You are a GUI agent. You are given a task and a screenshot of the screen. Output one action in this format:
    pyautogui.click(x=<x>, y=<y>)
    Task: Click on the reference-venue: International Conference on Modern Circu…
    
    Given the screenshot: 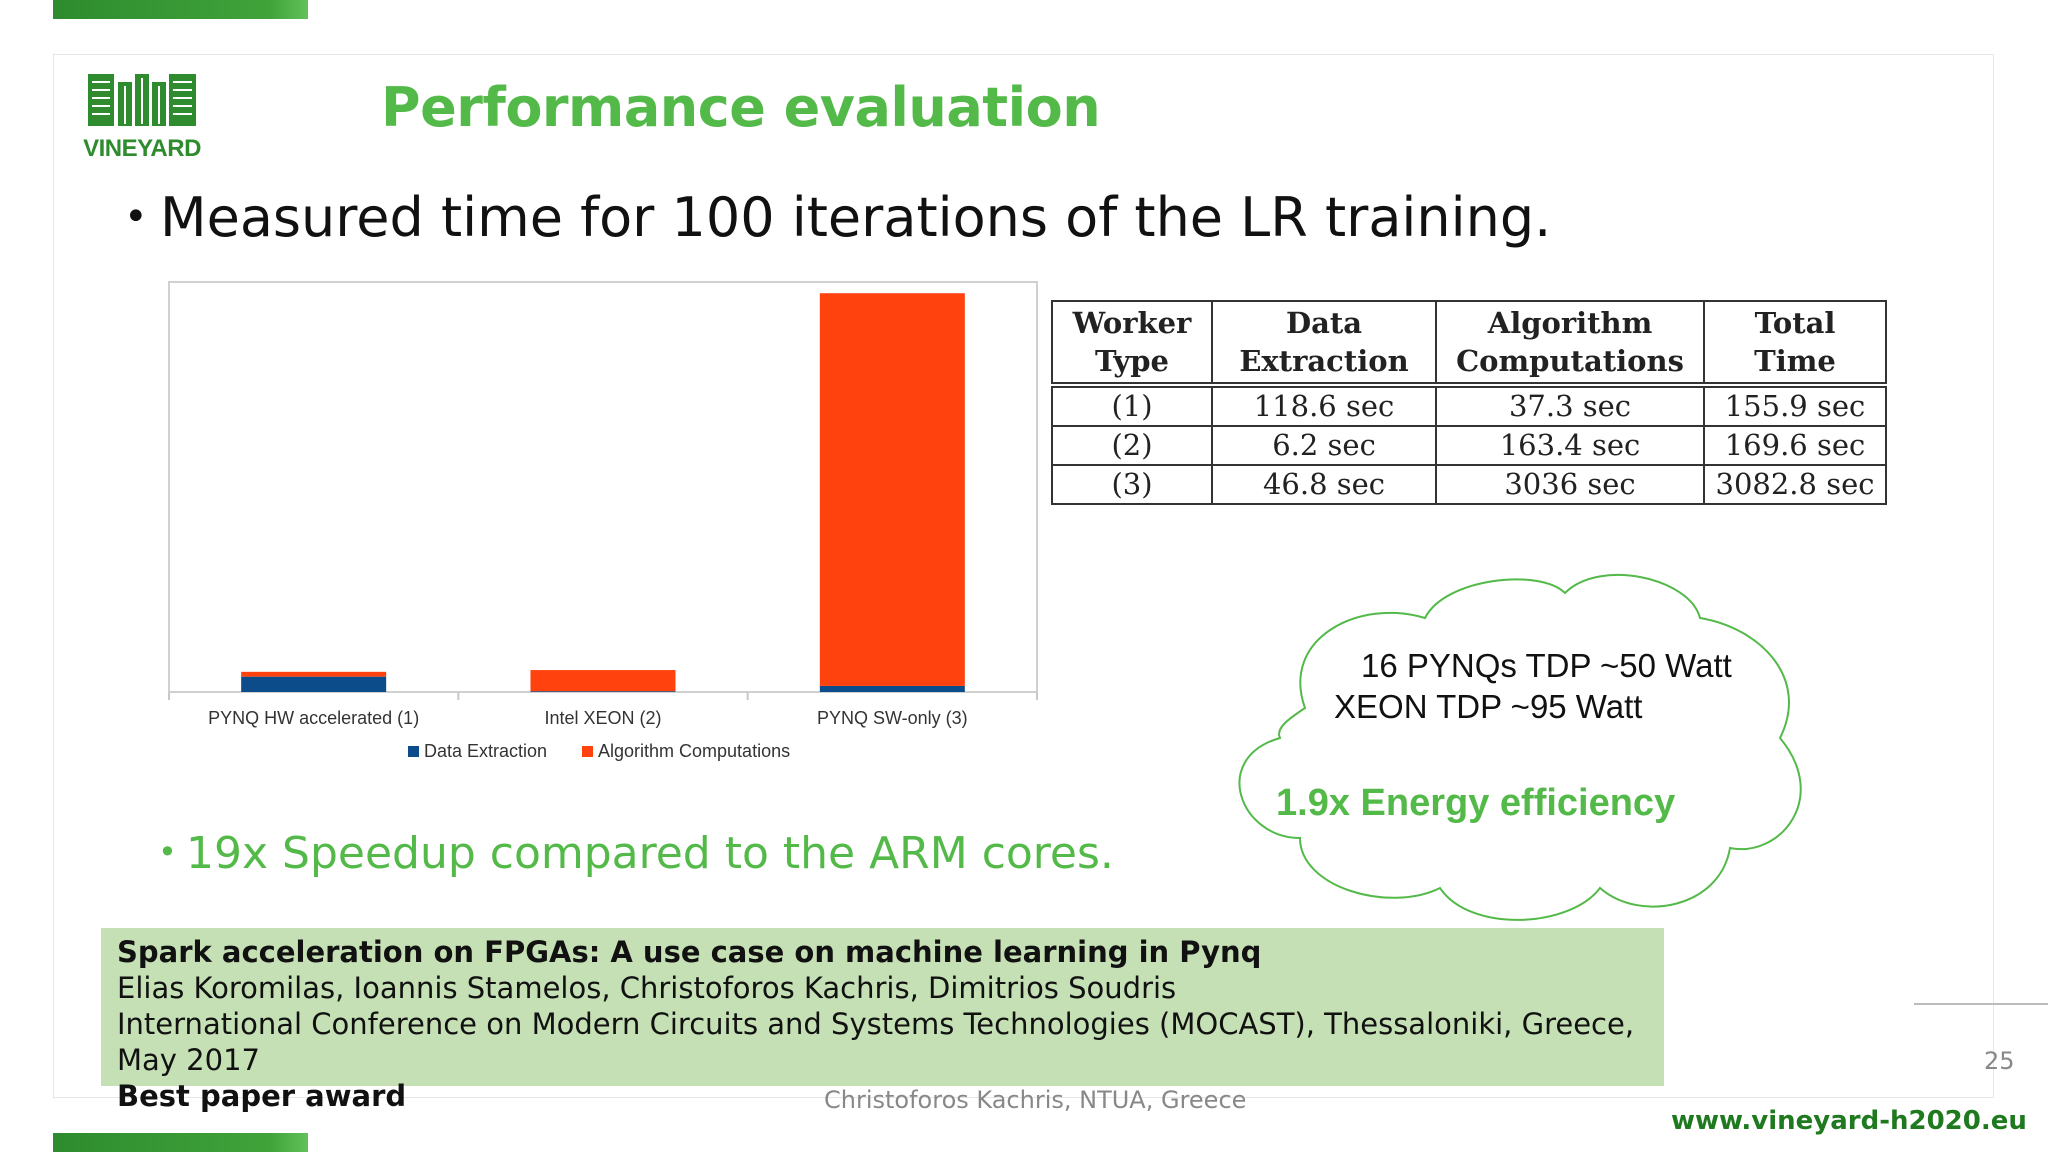 What is the action you would take?
    pyautogui.click(x=876, y=1042)
    